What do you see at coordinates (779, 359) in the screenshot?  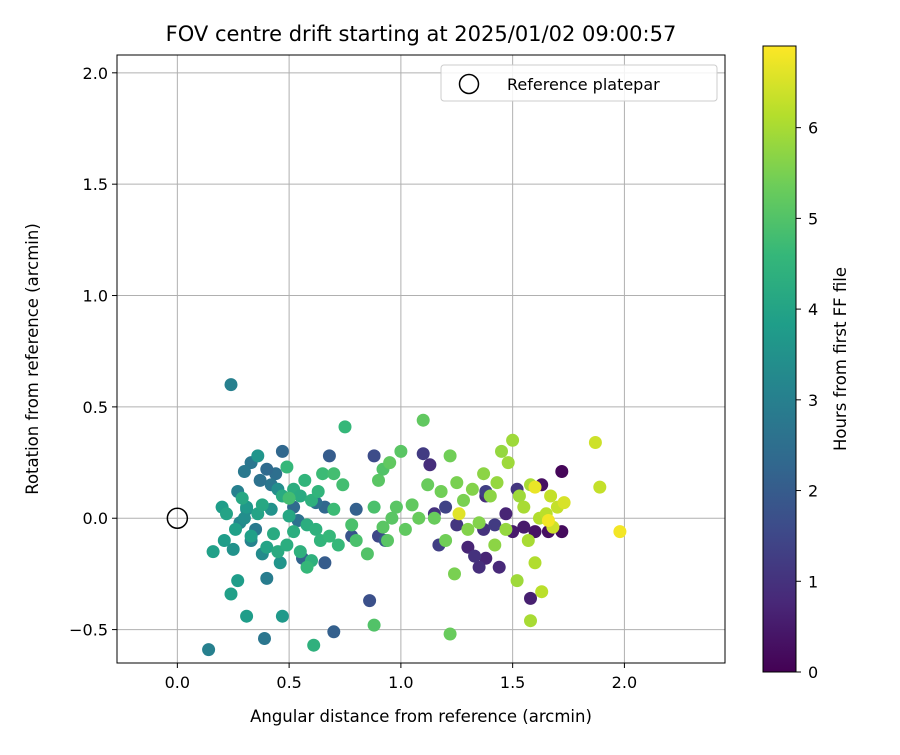 I see `colorbar-gradient` at bounding box center [779, 359].